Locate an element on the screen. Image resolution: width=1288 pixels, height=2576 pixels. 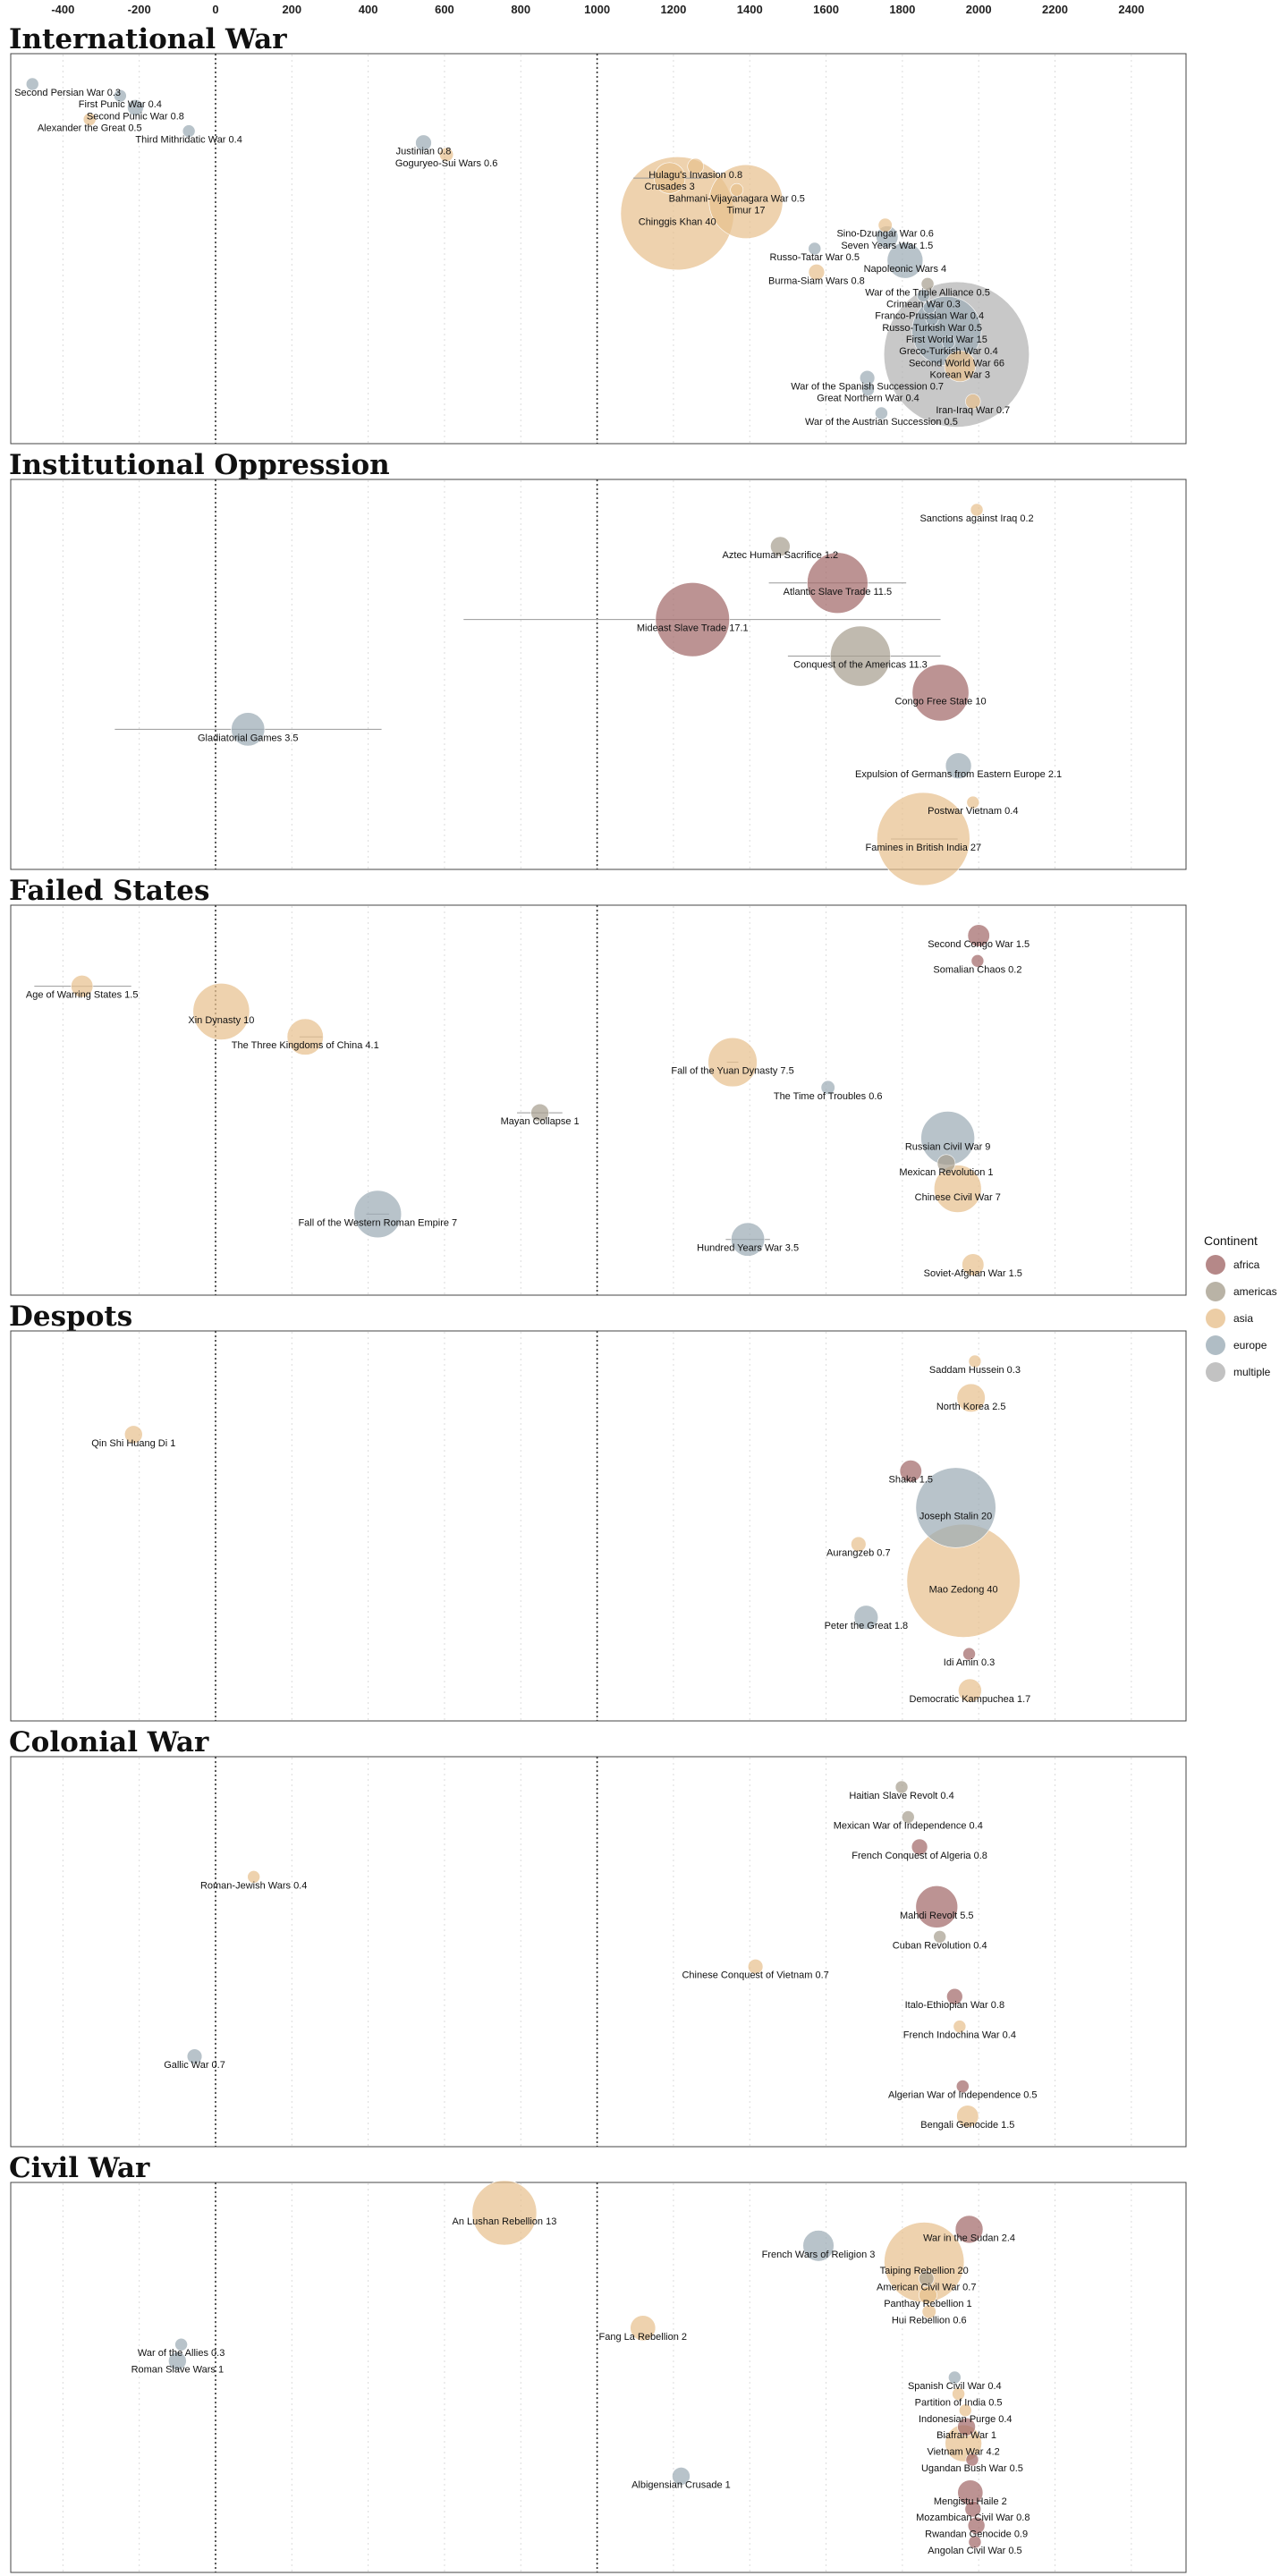
event-label: Sanctions against Iraq 0.2 is located at coordinates (976, 518).